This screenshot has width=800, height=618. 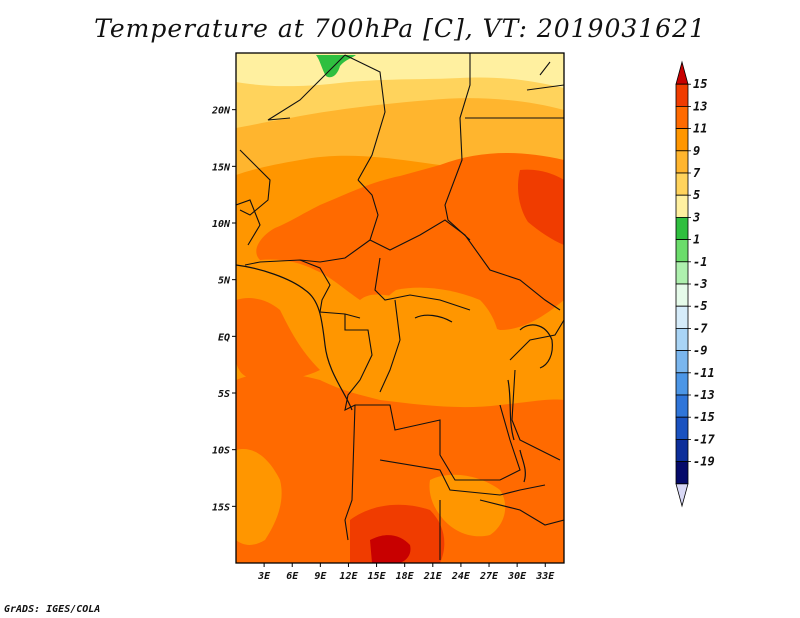 I want to click on lat-label: EQ, so click(x=224, y=337).